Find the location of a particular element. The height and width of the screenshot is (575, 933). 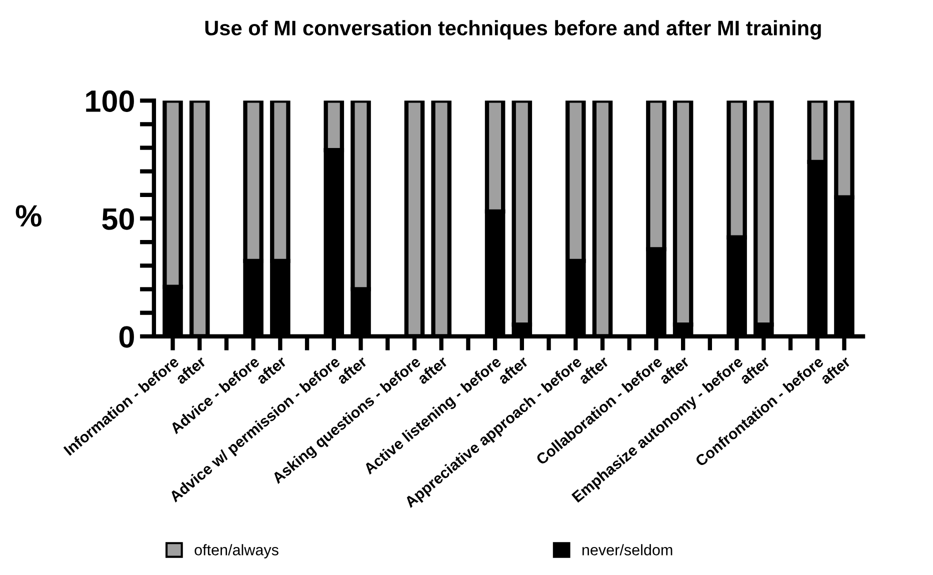

y-axis-title: % is located at coordinates (29, 216).